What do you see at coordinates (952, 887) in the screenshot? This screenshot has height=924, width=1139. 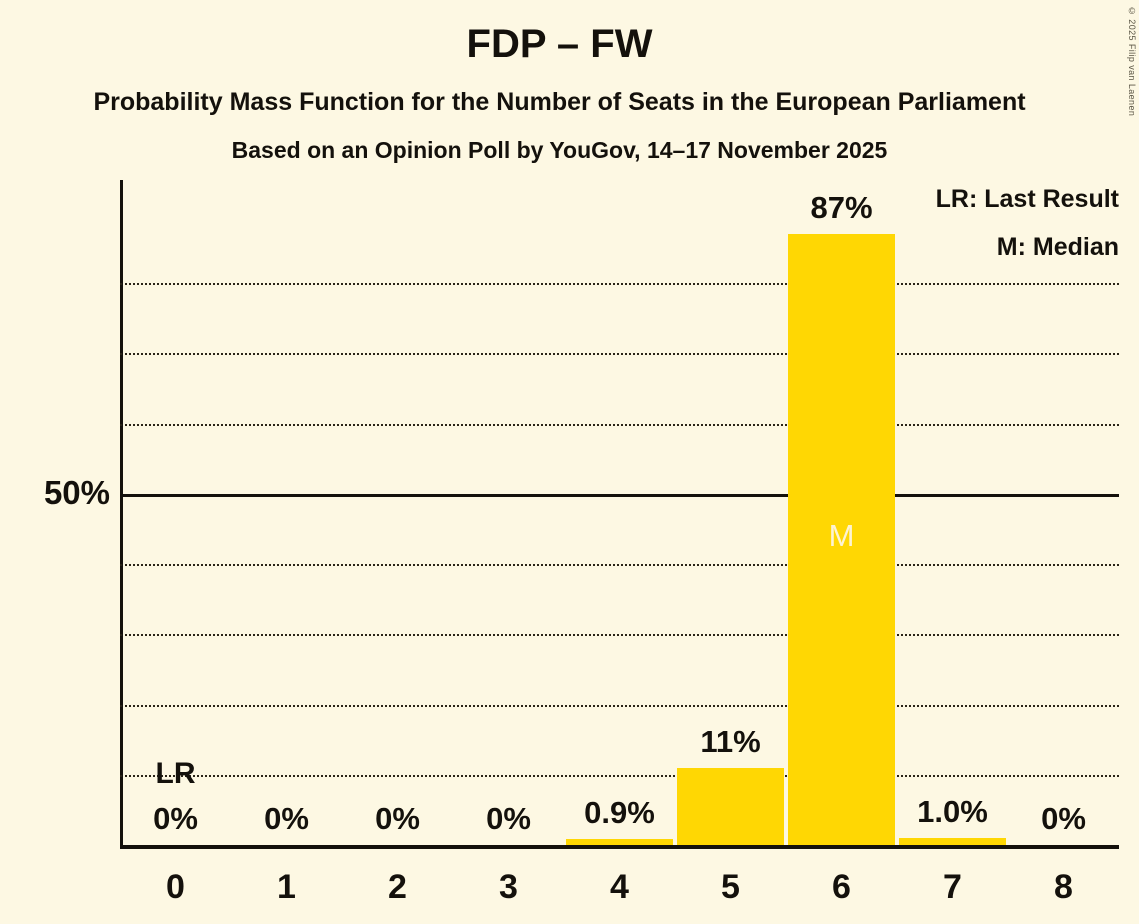 I see `x-axis-tick-7: 7` at bounding box center [952, 887].